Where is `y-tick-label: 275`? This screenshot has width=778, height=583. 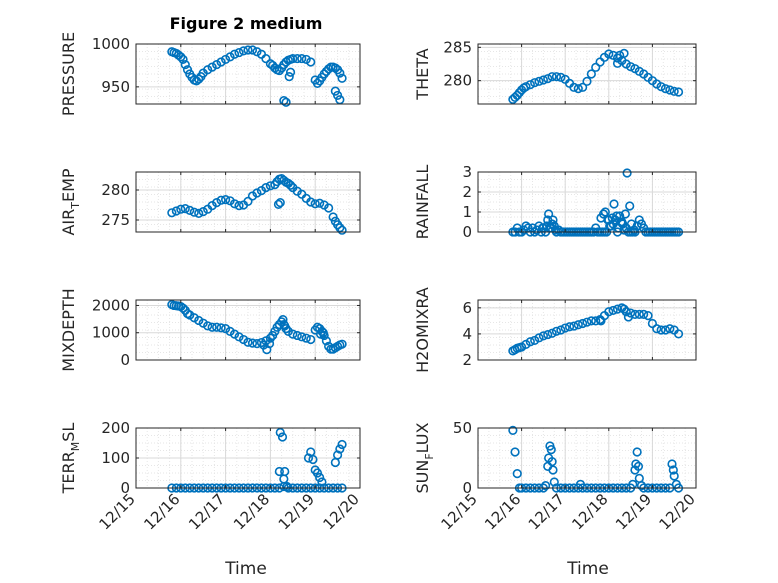
y-tick-label: 275 is located at coordinates (115, 220).